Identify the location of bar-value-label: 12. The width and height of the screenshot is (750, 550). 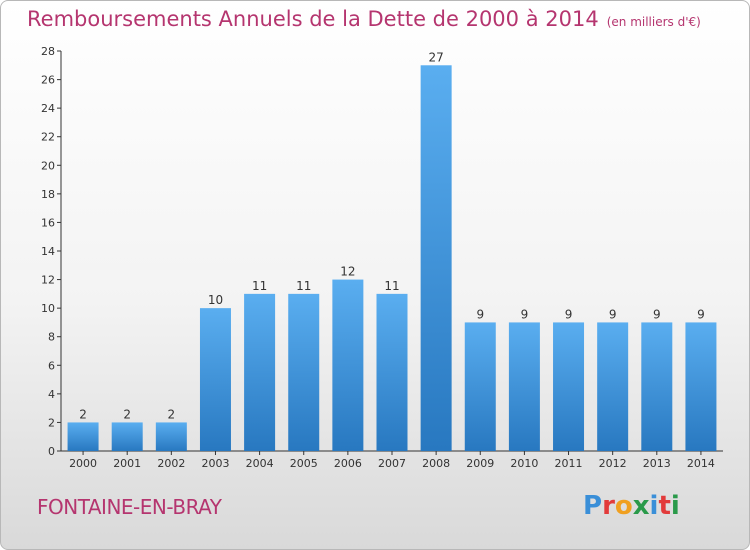
(347, 272).